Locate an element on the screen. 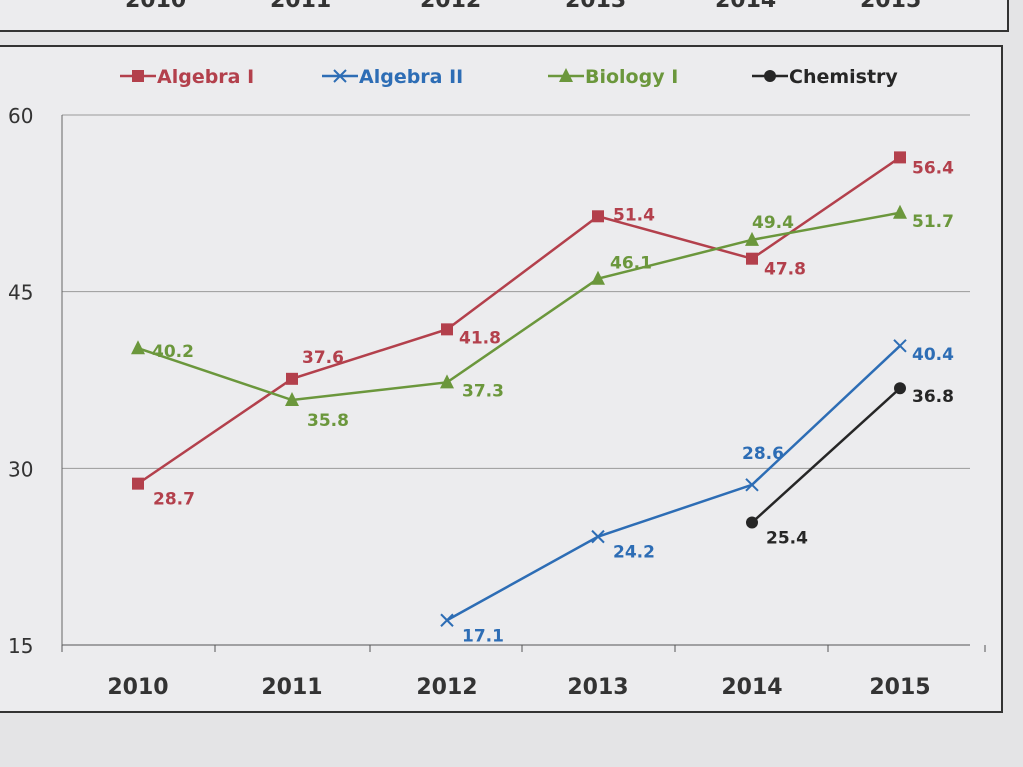  previous-axis-label: 2011 is located at coordinates (301, 6).